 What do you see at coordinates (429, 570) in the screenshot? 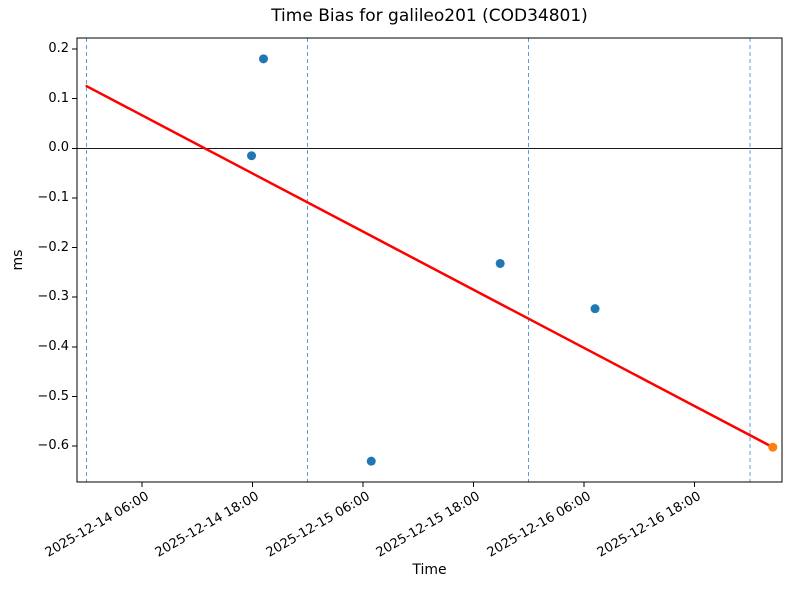
I see `x-axis-label: Time` at bounding box center [429, 570].